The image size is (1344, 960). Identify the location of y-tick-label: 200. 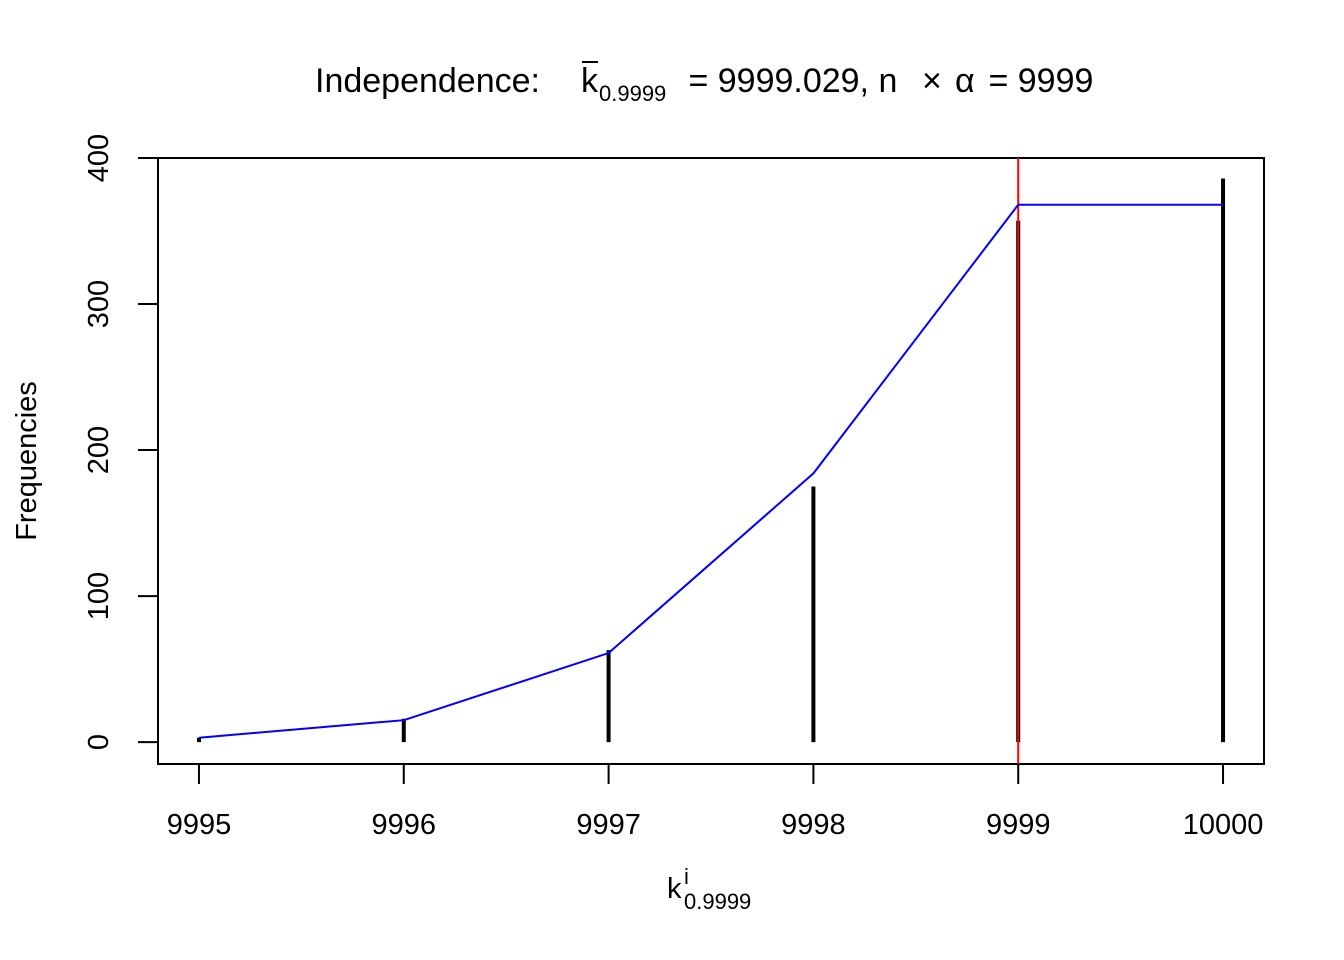
(99, 450).